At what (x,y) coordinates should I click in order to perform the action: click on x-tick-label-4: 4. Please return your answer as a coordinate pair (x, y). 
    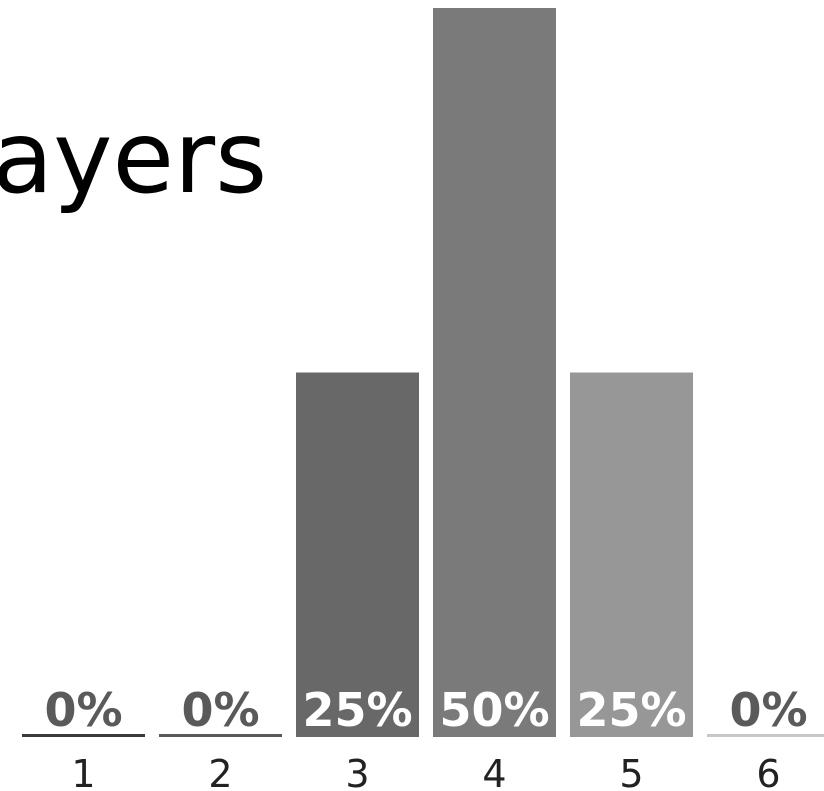
    Looking at the image, I should click on (494, 771).